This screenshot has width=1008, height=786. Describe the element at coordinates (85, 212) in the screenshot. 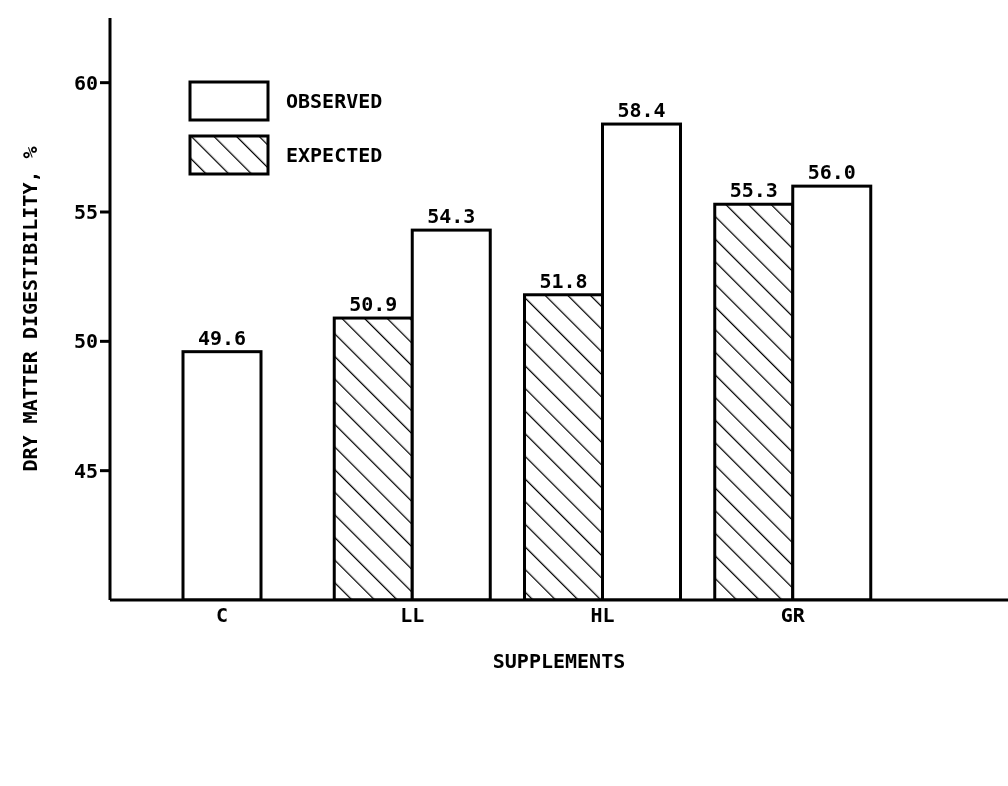

I see `y-tick-label: 55` at that location.